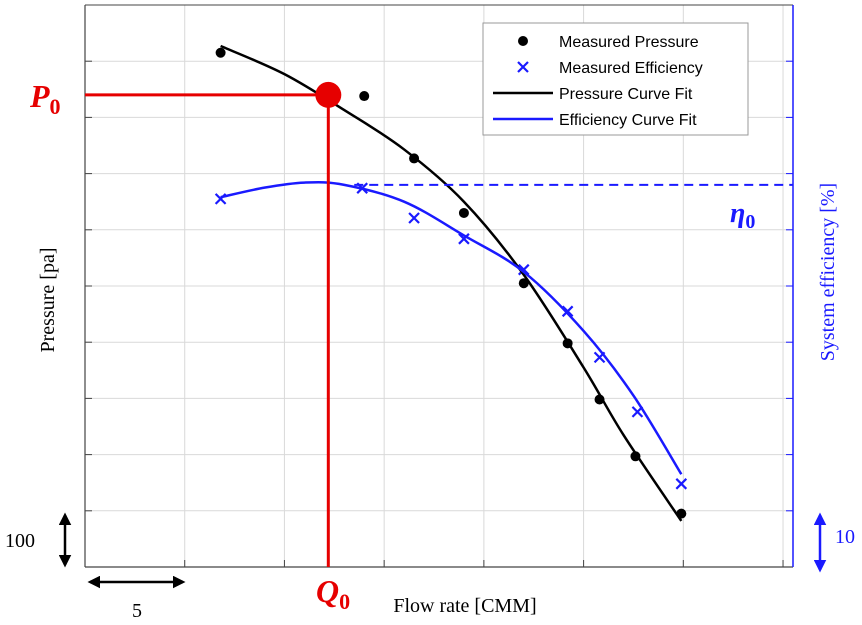  What do you see at coordinates (39, 96) in the screenshot?
I see `p0-label-main: P` at bounding box center [39, 96].